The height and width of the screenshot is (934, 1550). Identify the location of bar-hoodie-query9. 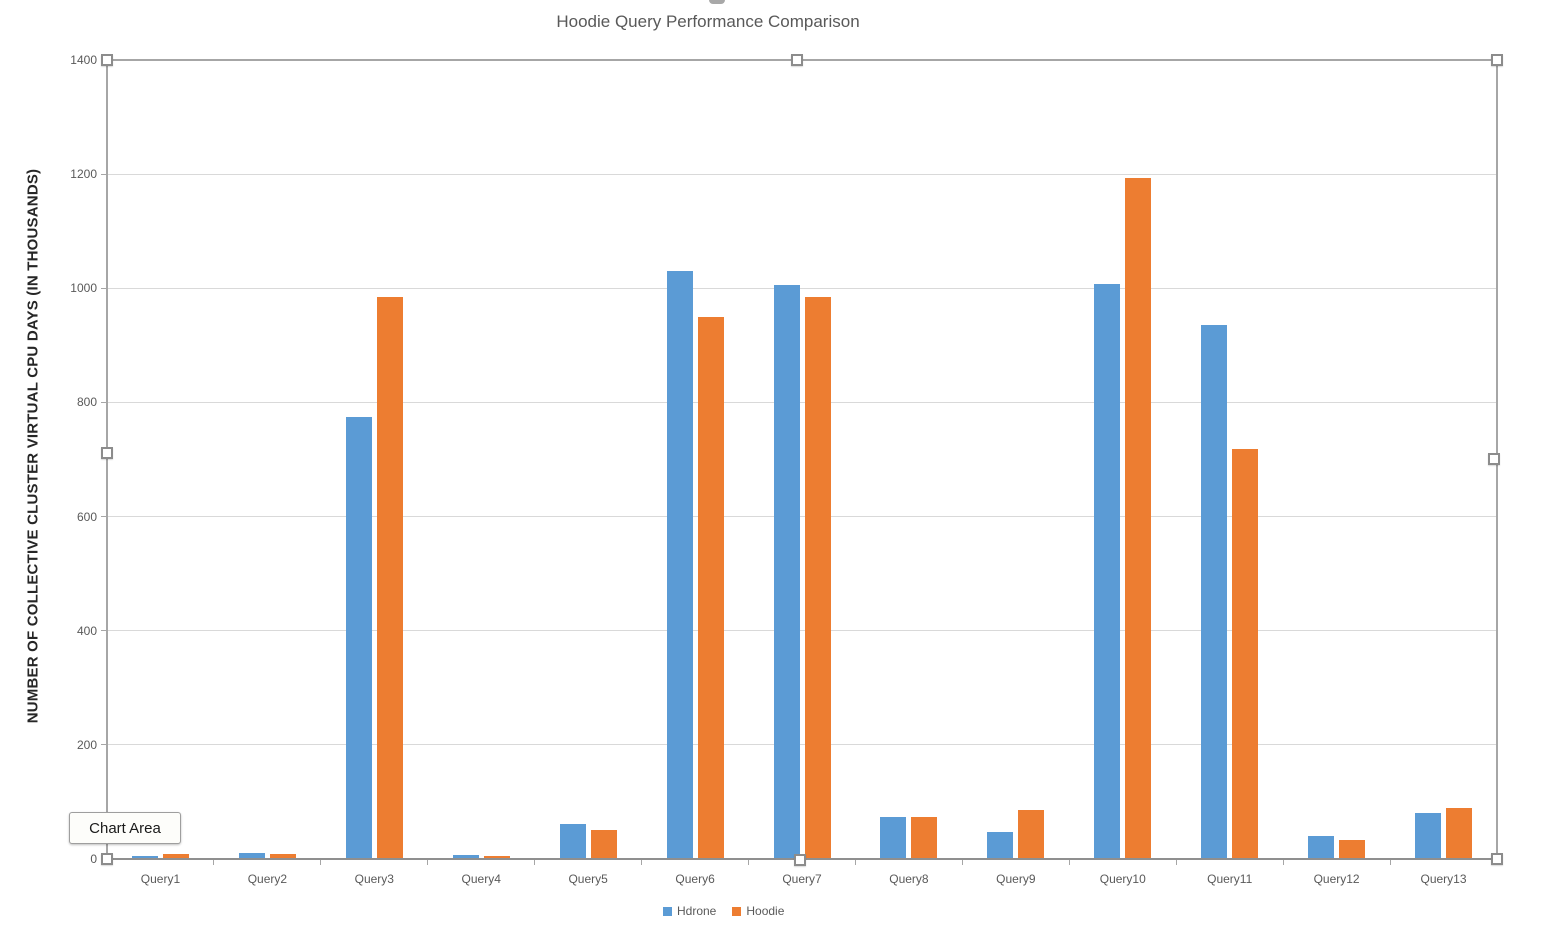
(1031, 834).